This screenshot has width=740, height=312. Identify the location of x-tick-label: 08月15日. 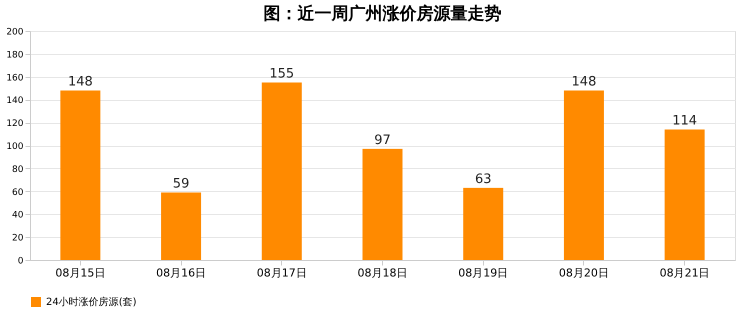
(80, 273).